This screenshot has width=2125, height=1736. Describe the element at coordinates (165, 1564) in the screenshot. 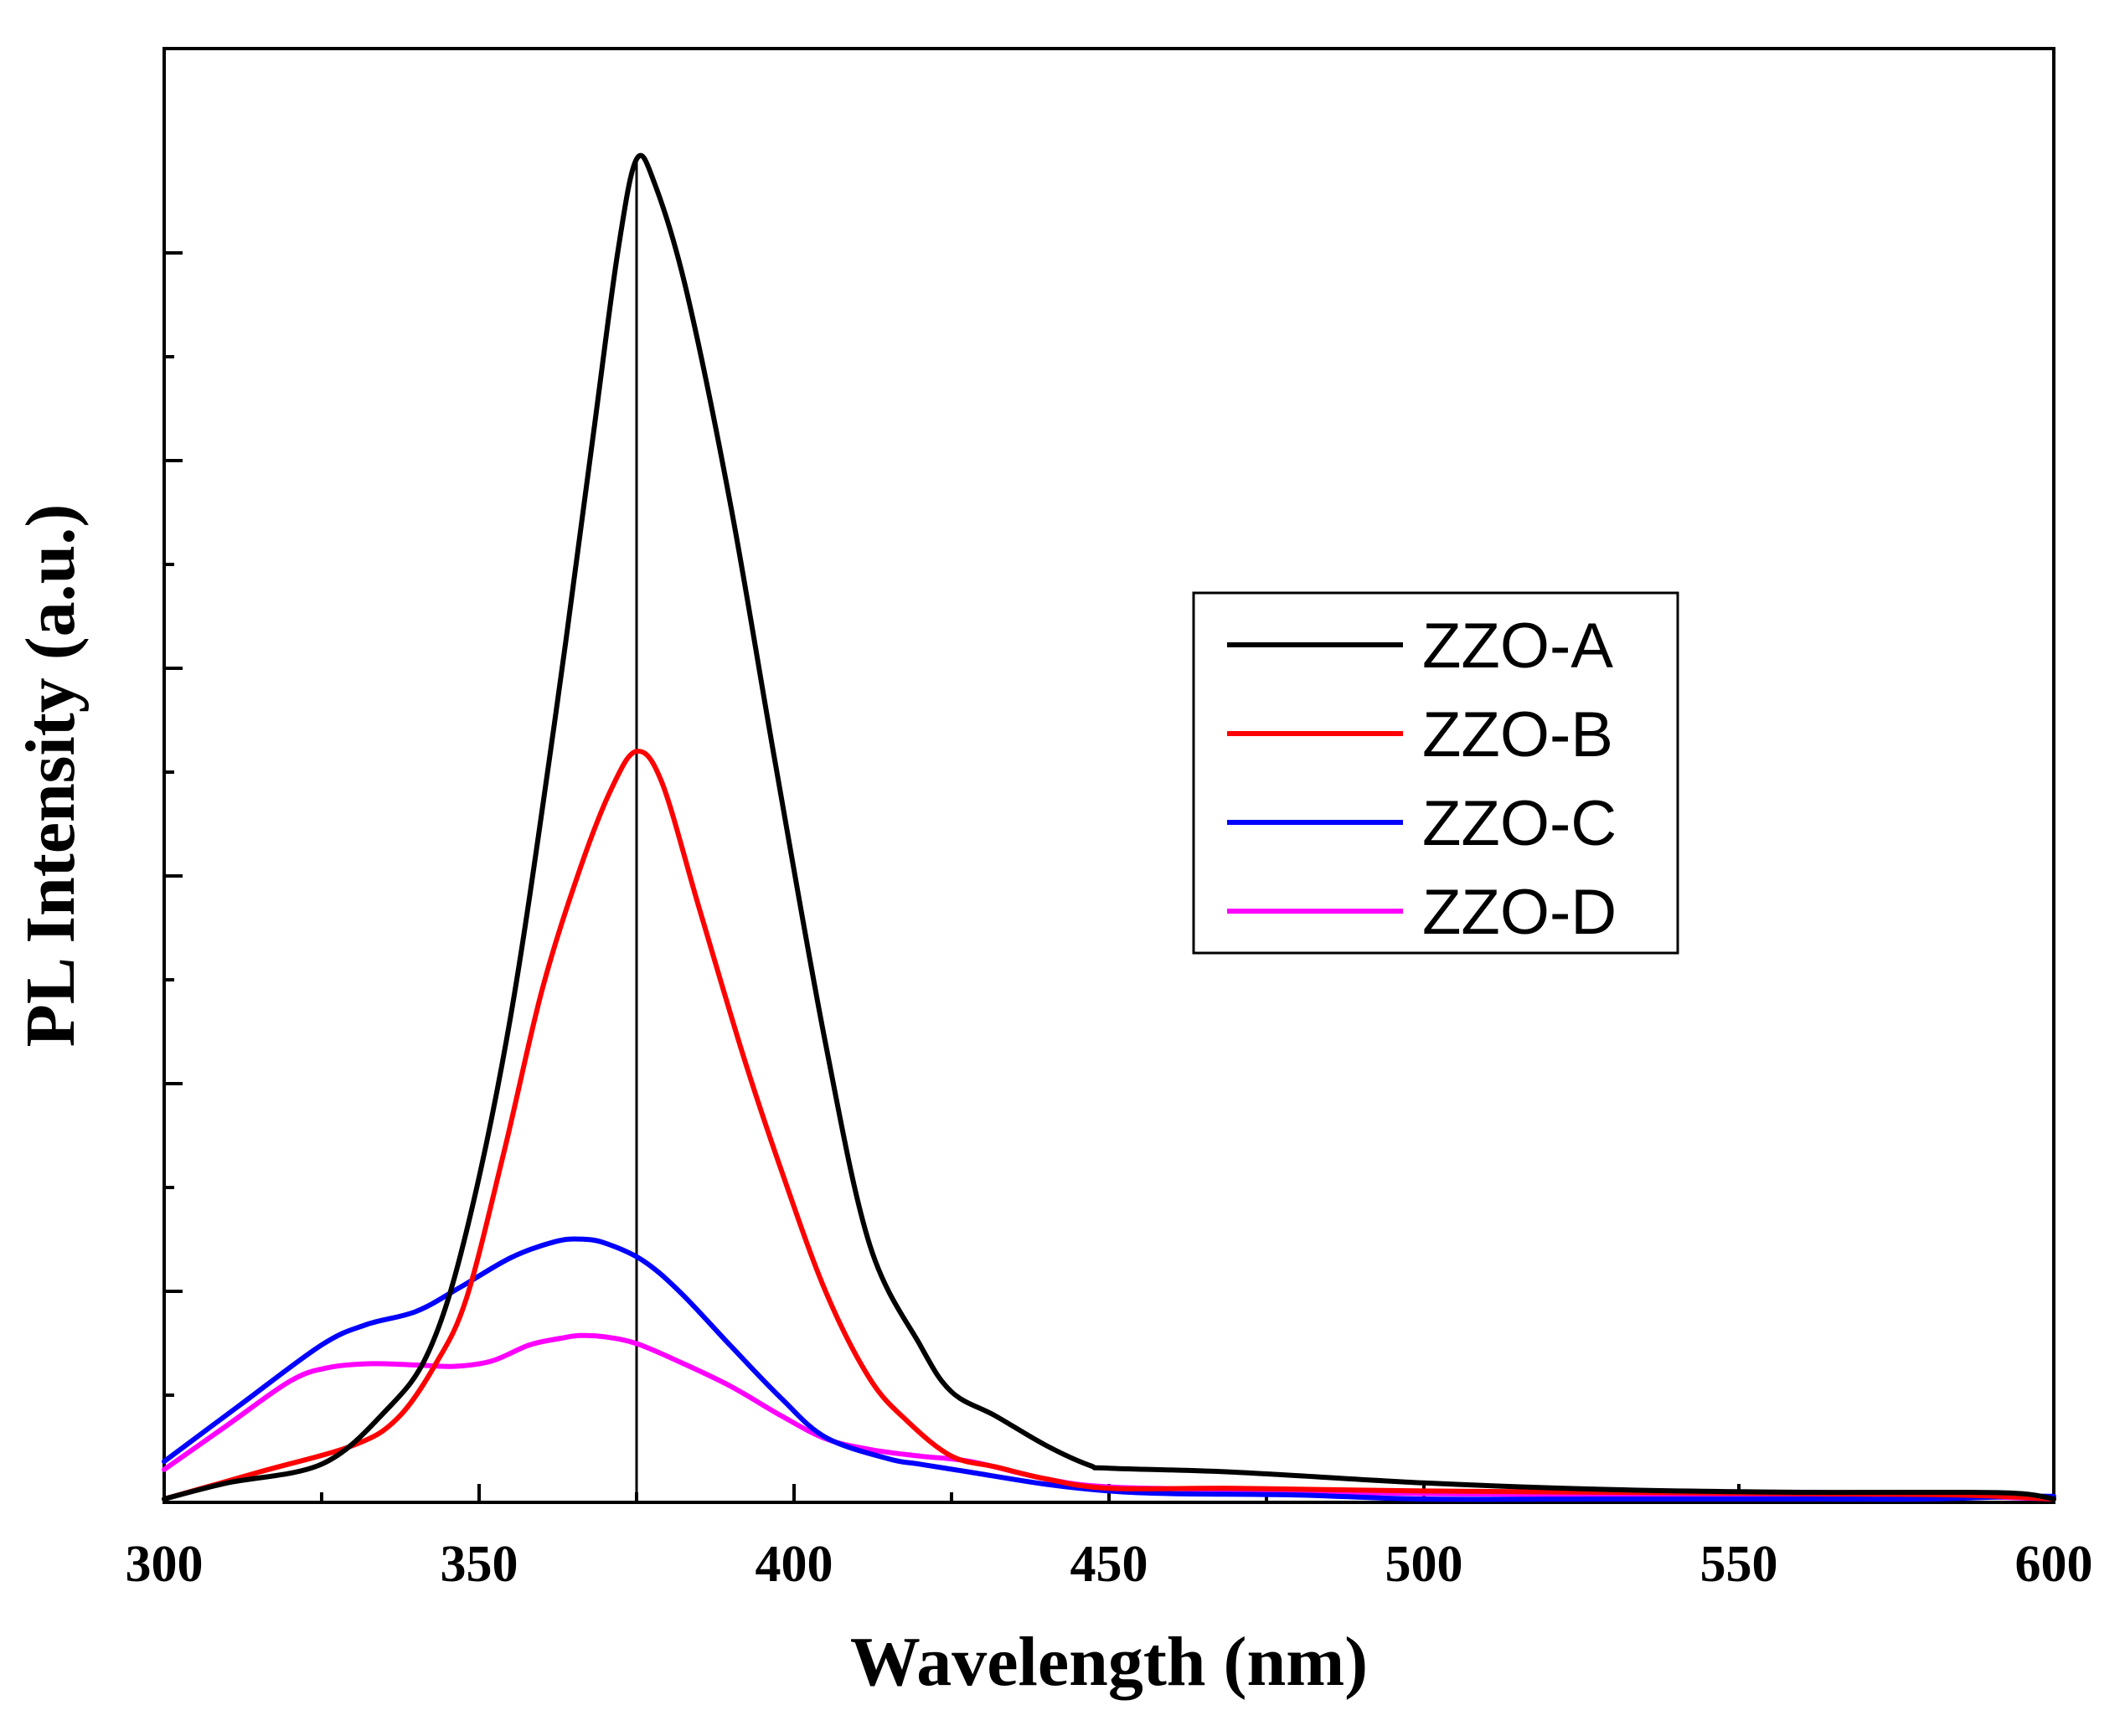

I see `x-tick-label: 300` at that location.